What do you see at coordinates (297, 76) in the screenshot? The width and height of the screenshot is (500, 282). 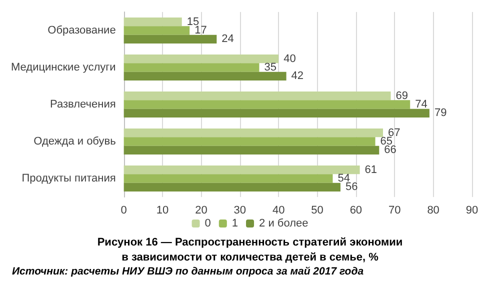 I see `data-label: 42` at bounding box center [297, 76].